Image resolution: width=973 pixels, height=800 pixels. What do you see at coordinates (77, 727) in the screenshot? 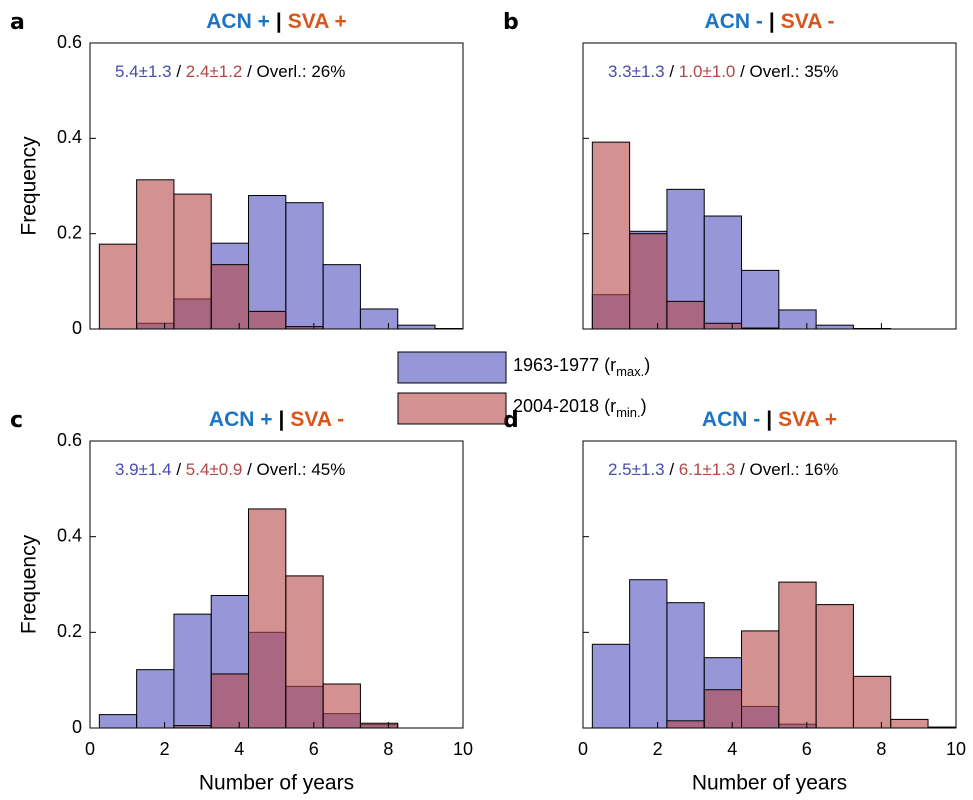
I see `y-tick-label: 0` at bounding box center [77, 727].